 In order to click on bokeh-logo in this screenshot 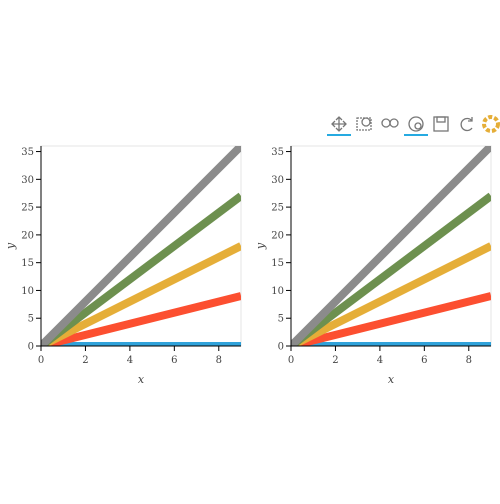, I will do `click(491, 124)`.